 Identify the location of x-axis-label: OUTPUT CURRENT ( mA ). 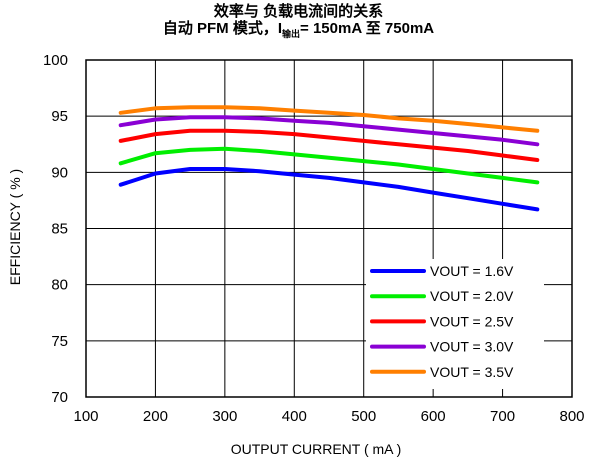
(316, 449).